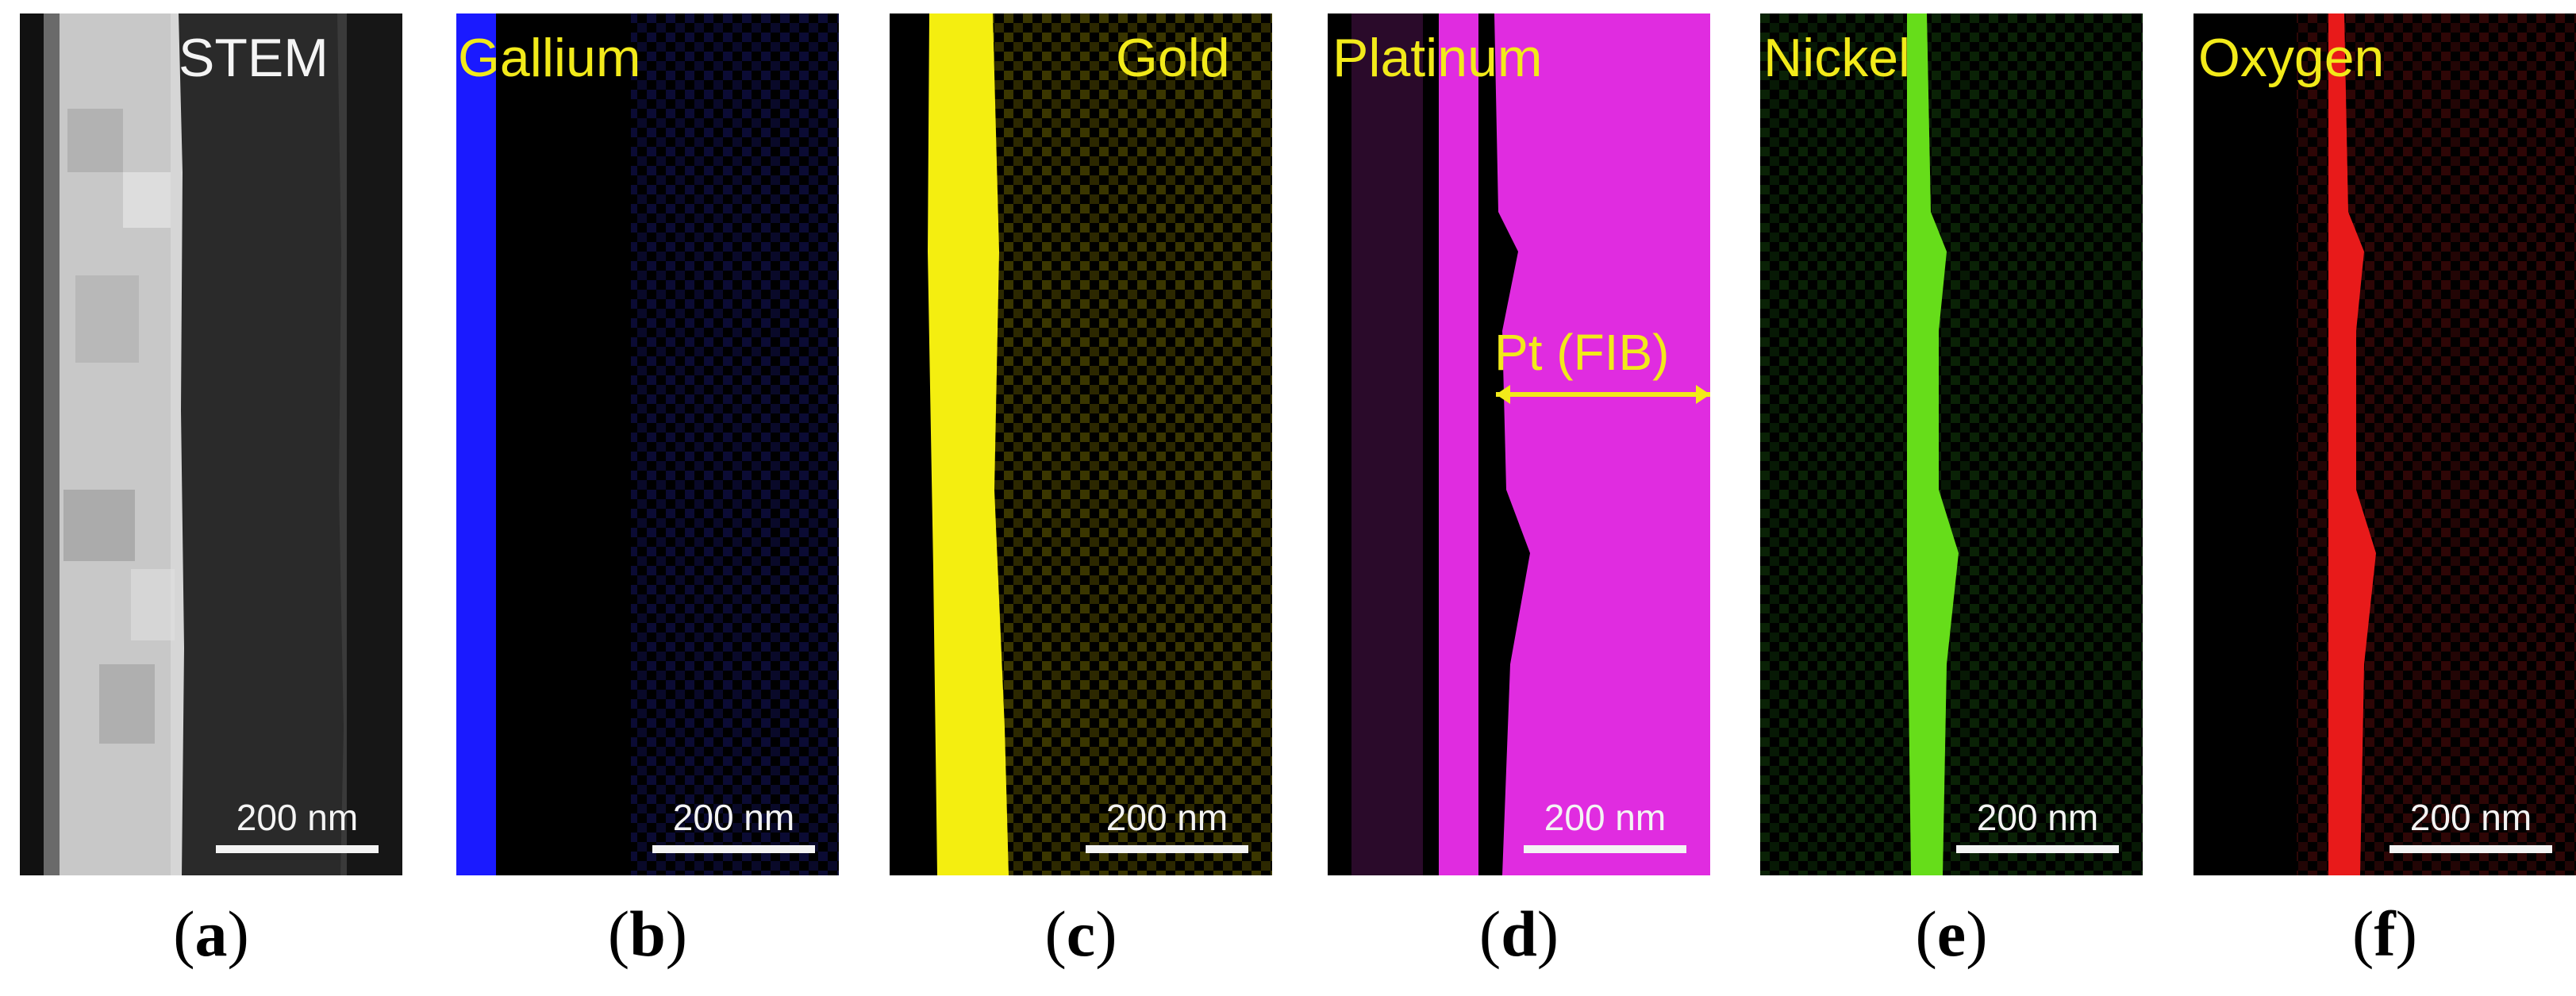  I want to click on oxygen-map, so click(2384, 444).